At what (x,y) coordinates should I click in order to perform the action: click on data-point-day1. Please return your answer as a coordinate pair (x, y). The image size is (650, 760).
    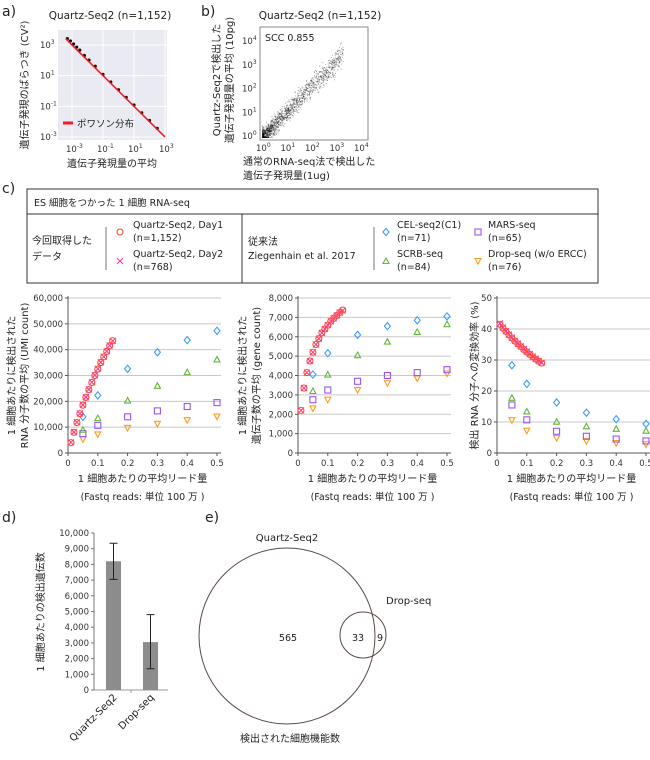
    Looking at the image, I should click on (110, 346).